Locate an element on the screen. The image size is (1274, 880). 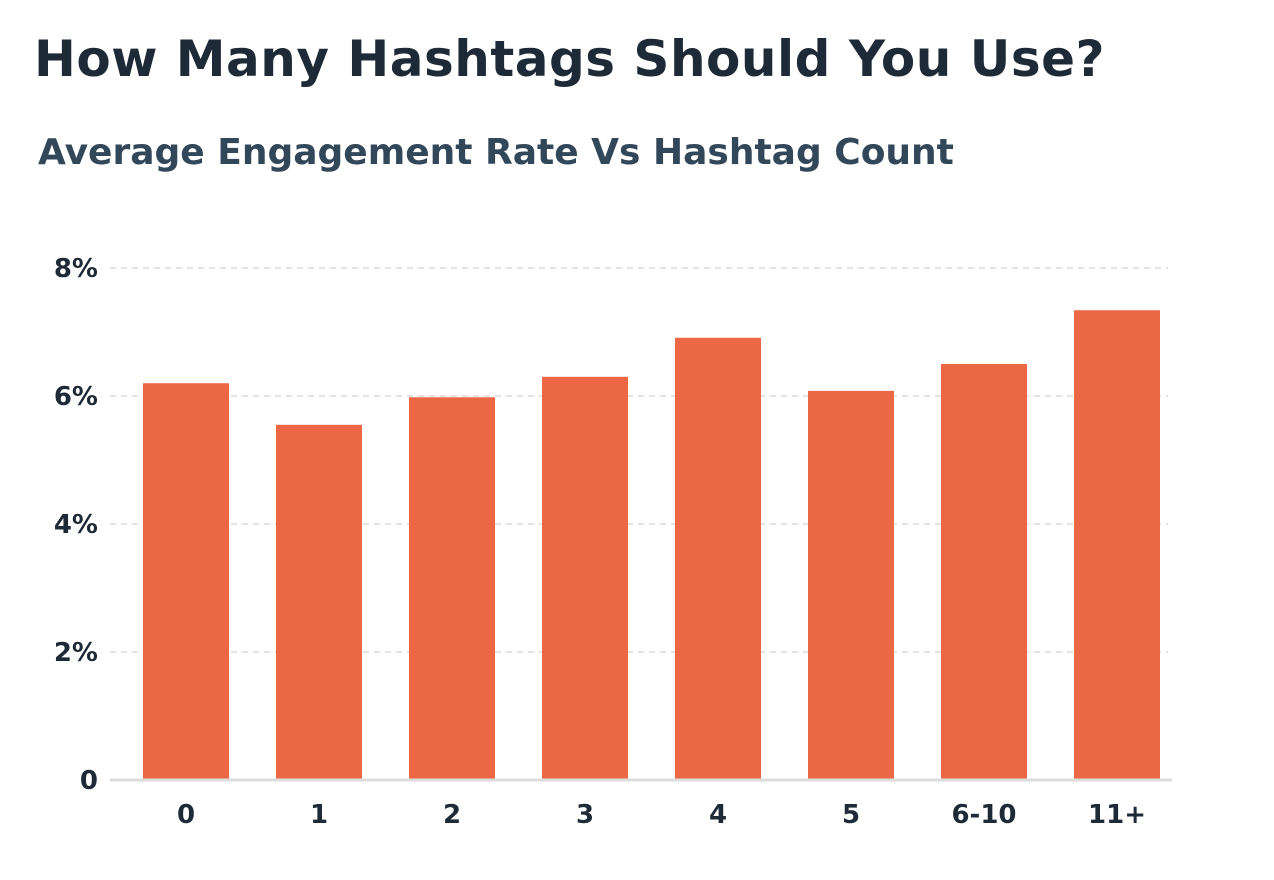
x-tick-label: 5 is located at coordinates (851, 815).